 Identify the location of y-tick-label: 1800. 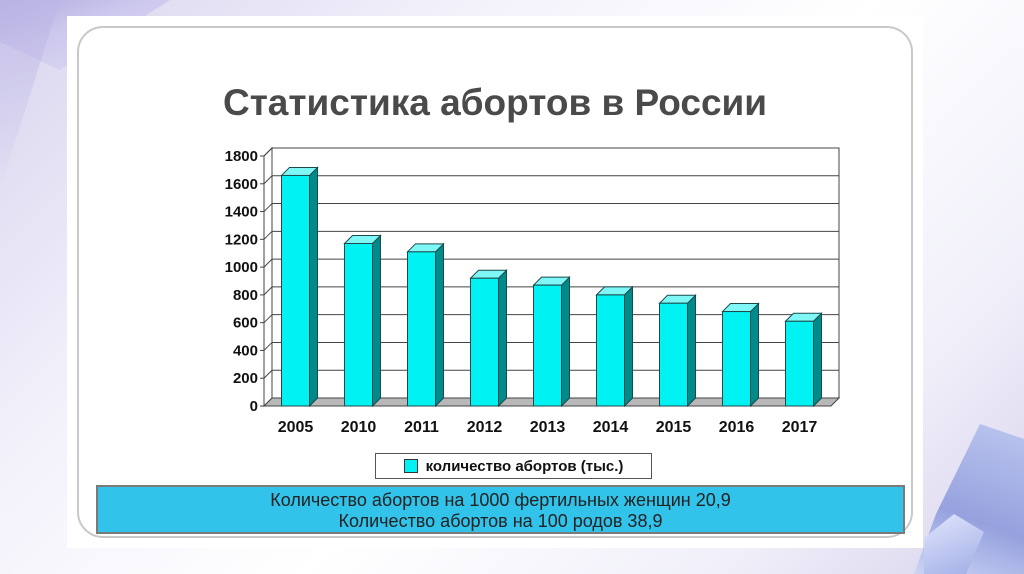
(241, 156).